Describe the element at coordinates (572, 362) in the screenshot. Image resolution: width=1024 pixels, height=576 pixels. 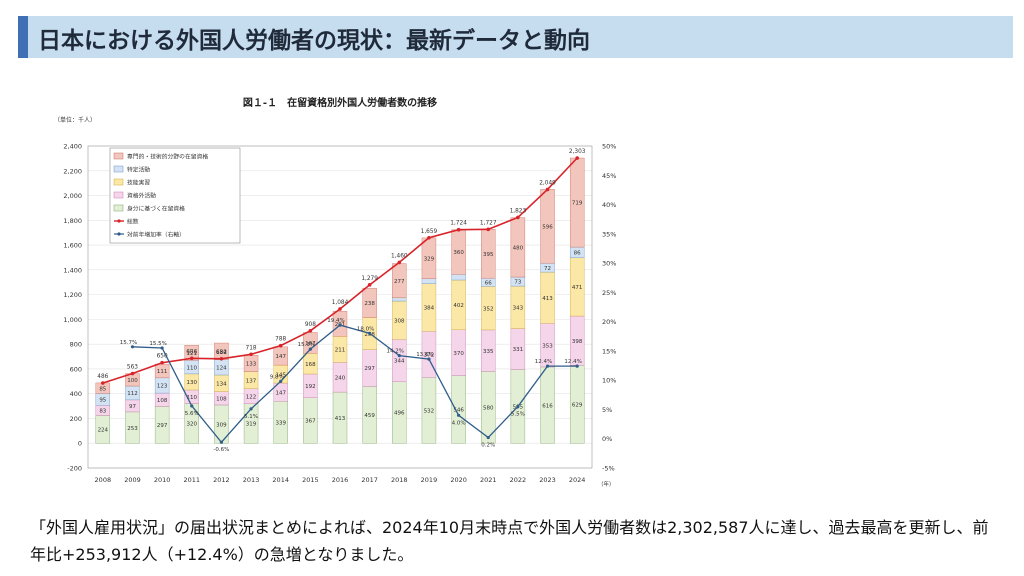
I see `growth-value-label: 12.4%` at that location.